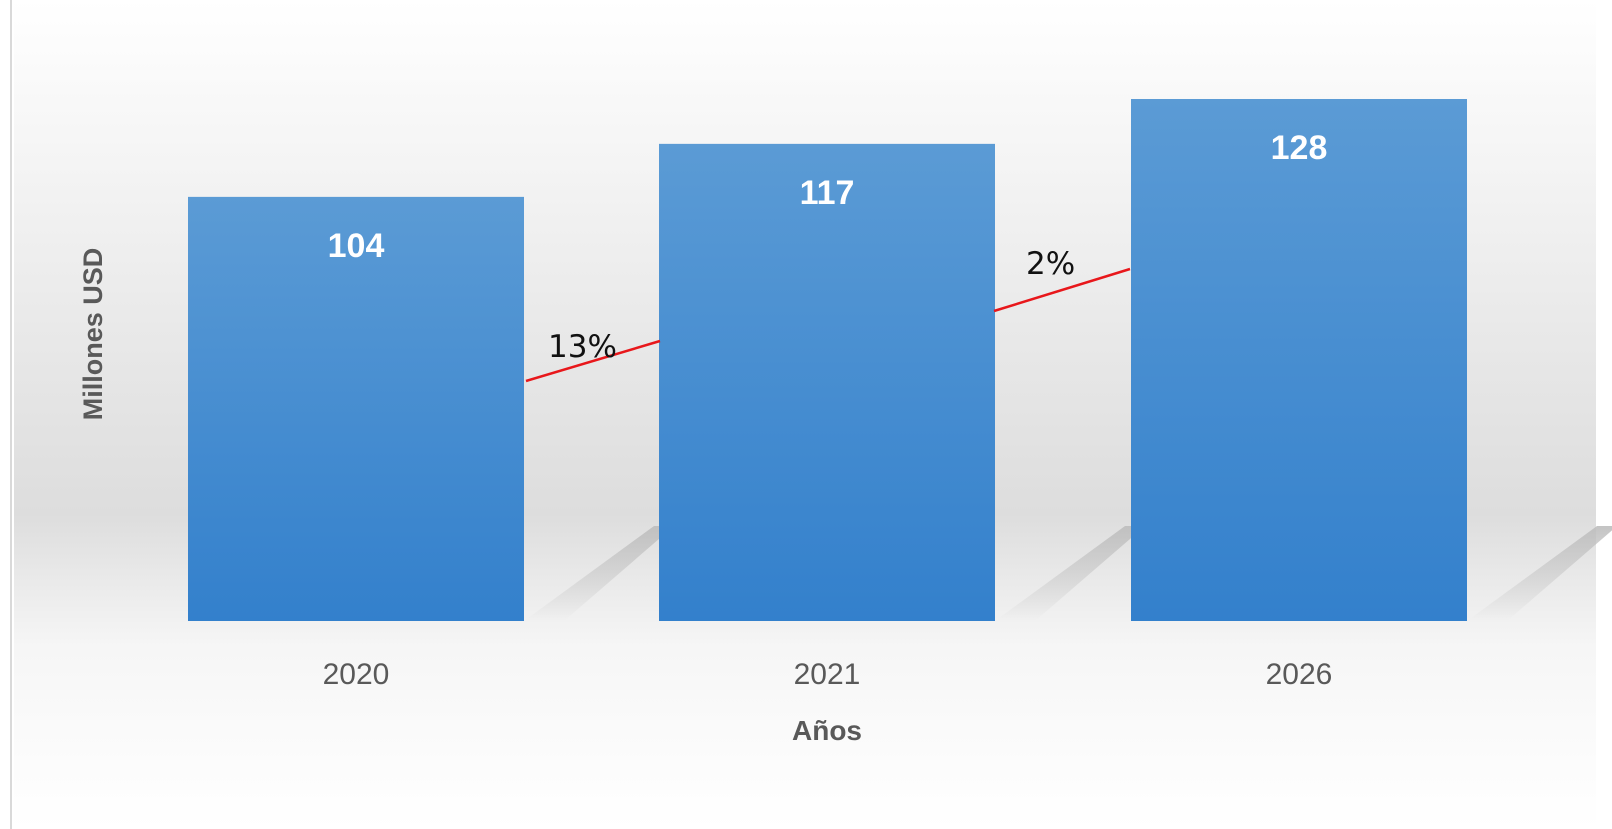 The width and height of the screenshot is (1612, 829). Describe the element at coordinates (1050, 264) in the screenshot. I see `growth-label-2: 2%` at that location.